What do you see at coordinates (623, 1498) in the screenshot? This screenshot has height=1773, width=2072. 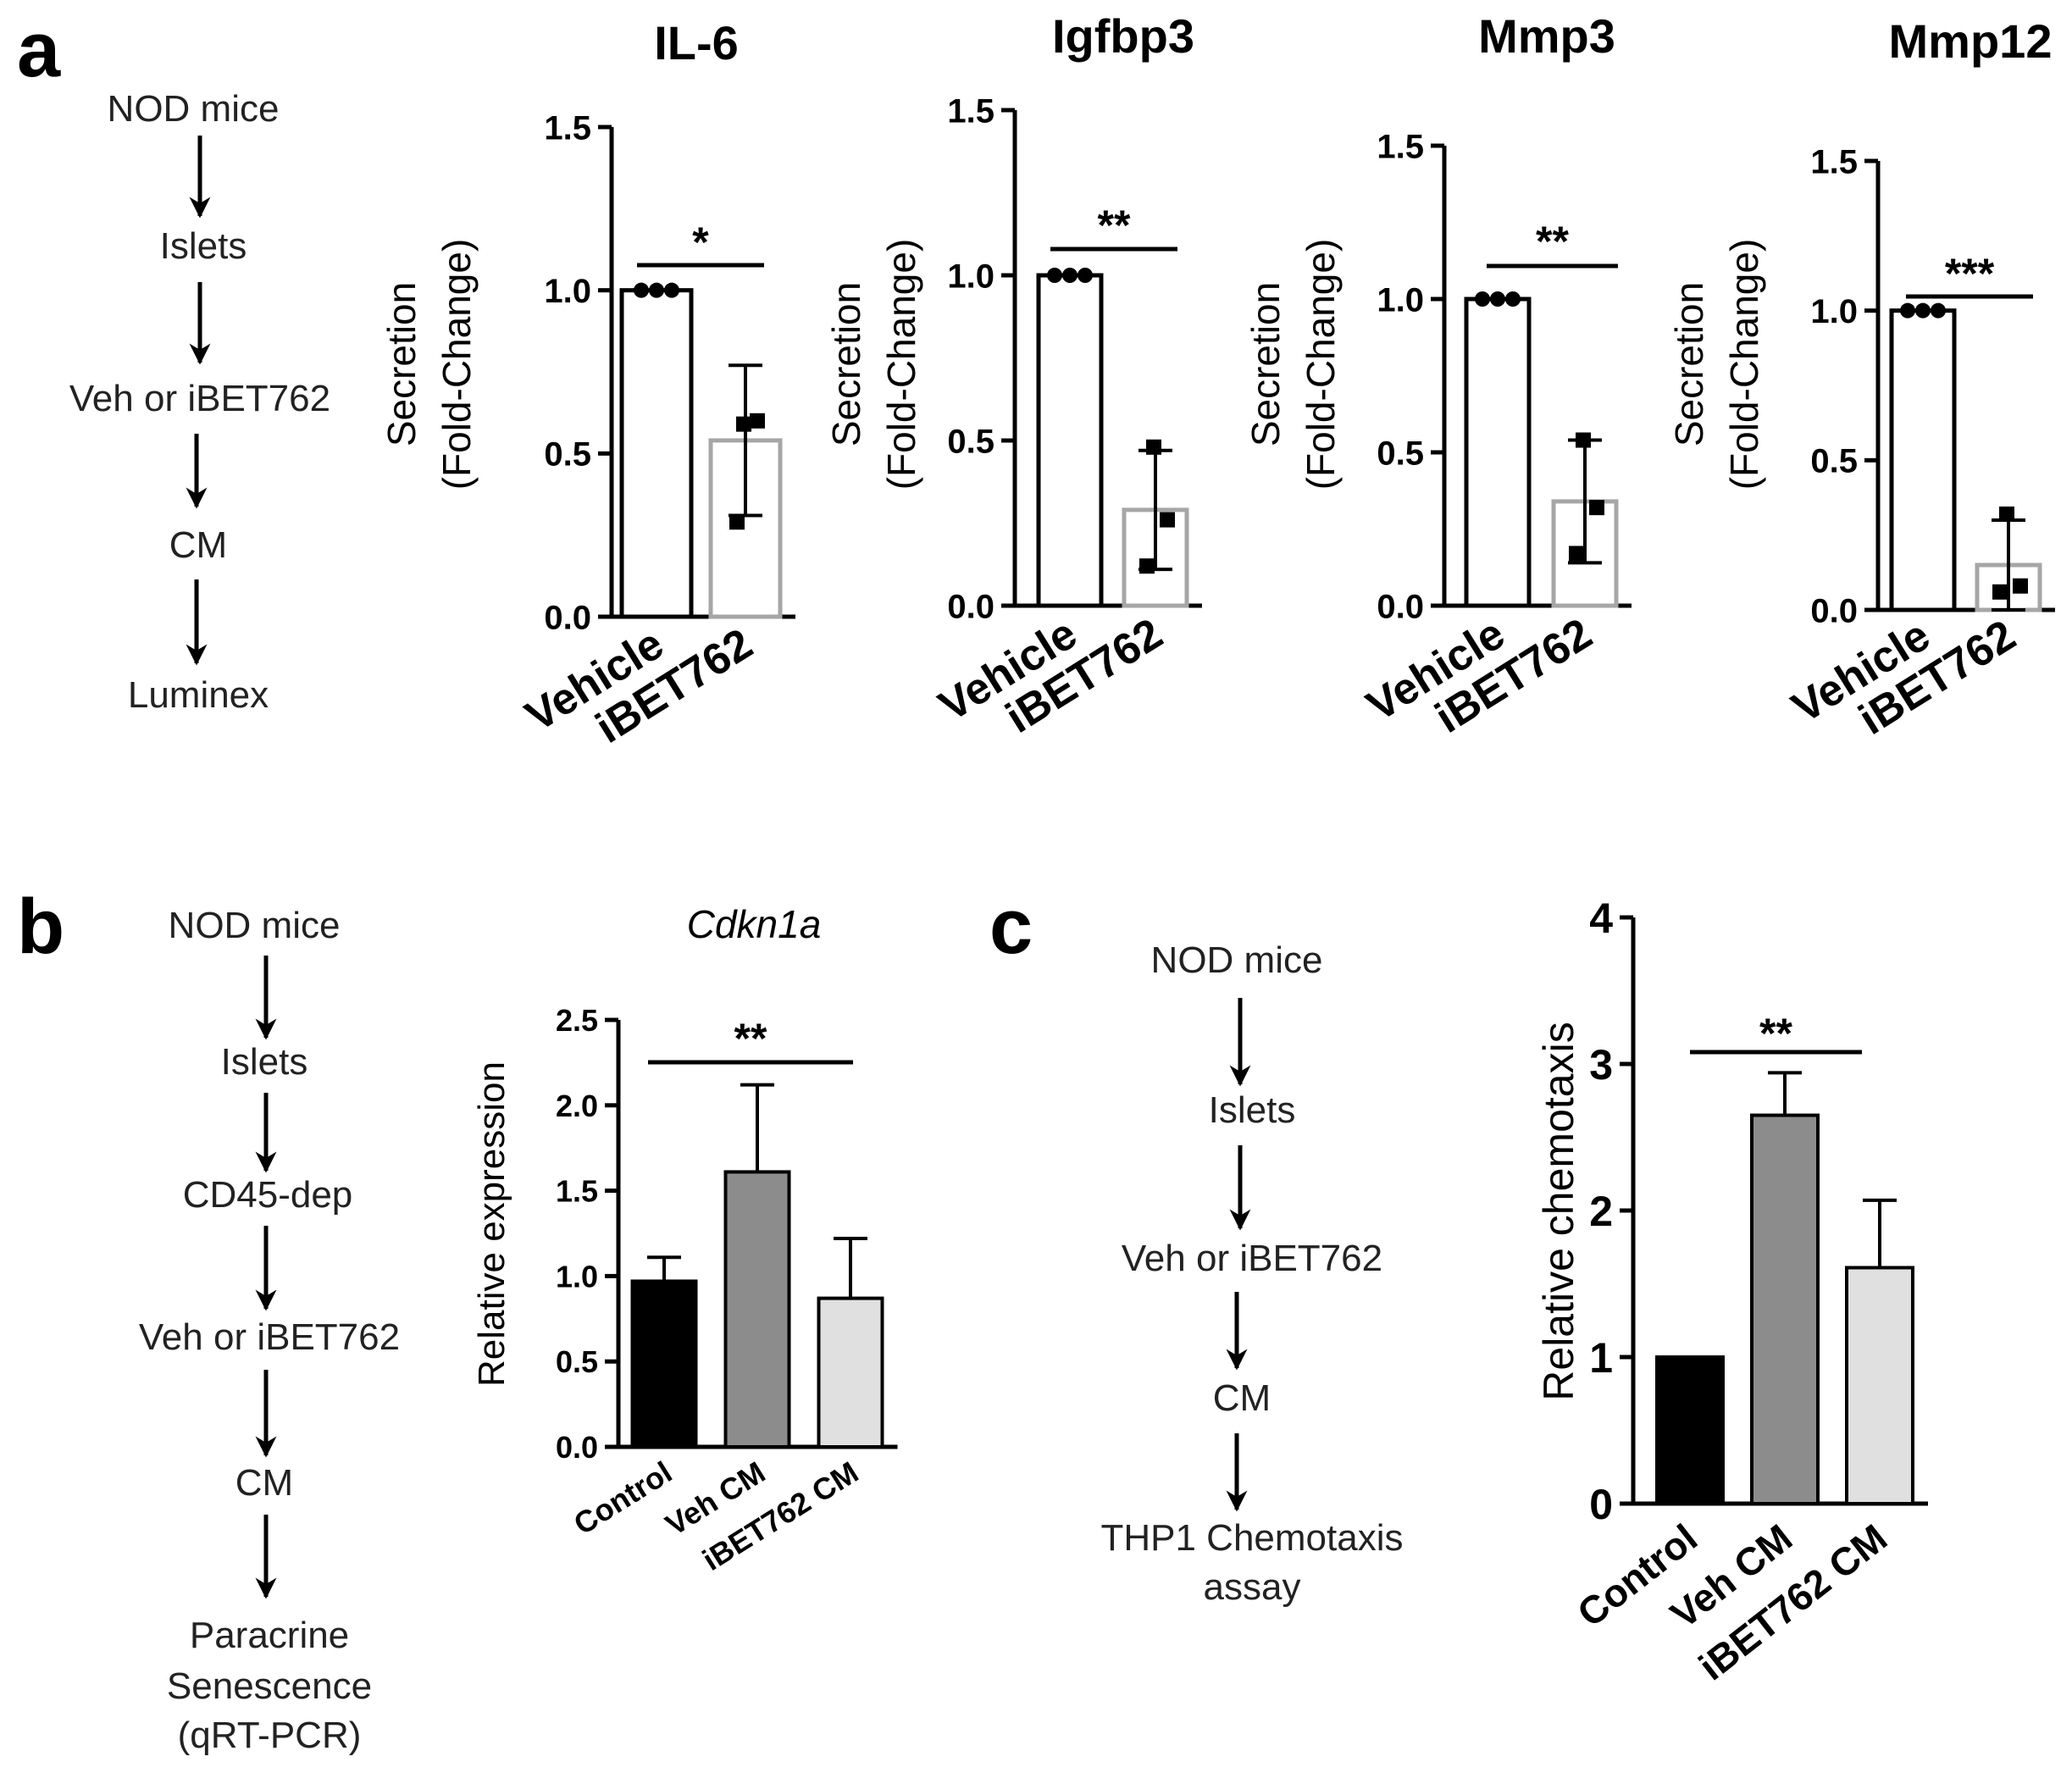 I see `x-tick-label: Control` at bounding box center [623, 1498].